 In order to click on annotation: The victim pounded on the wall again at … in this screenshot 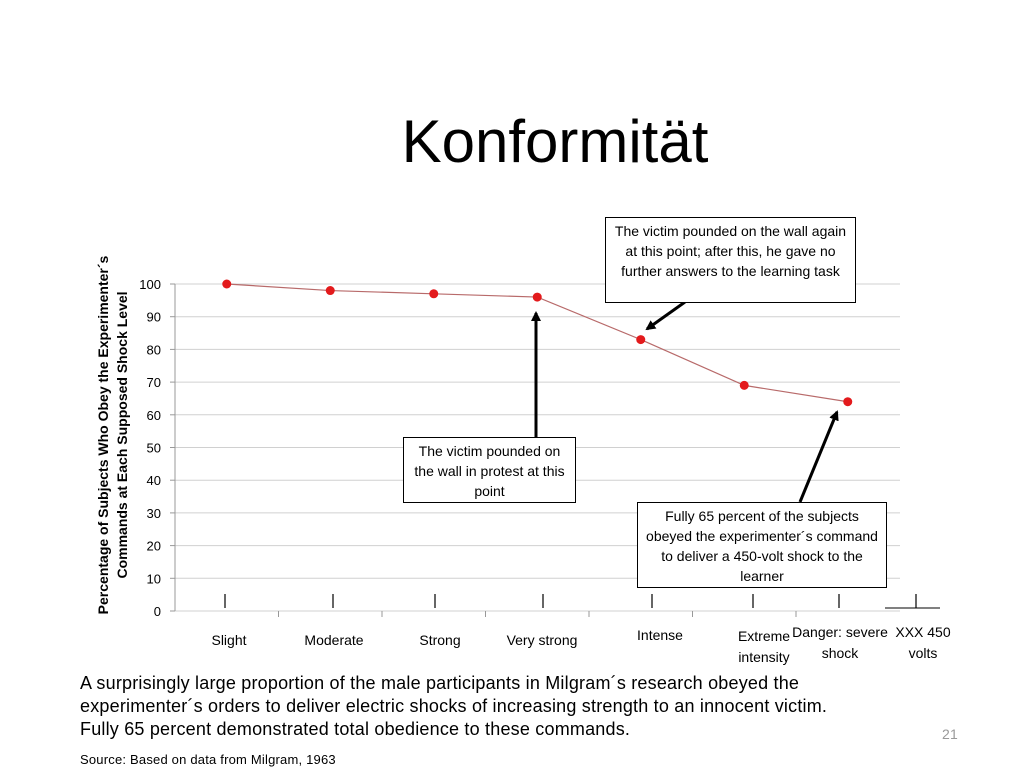, I will do `click(730, 260)`.